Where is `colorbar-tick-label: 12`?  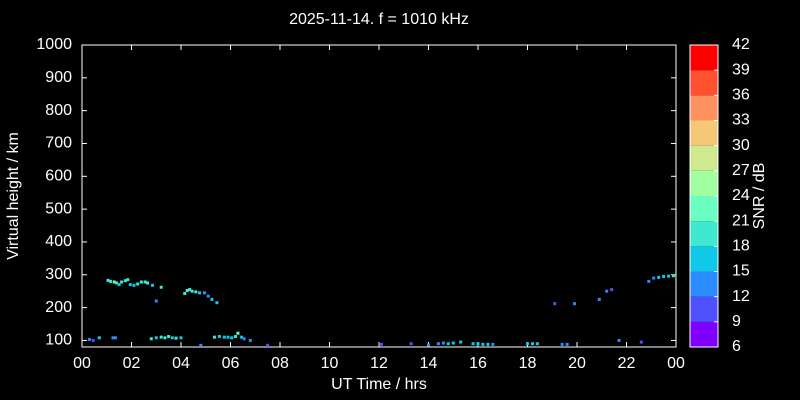 colorbar-tick-label: 12 is located at coordinates (741, 296).